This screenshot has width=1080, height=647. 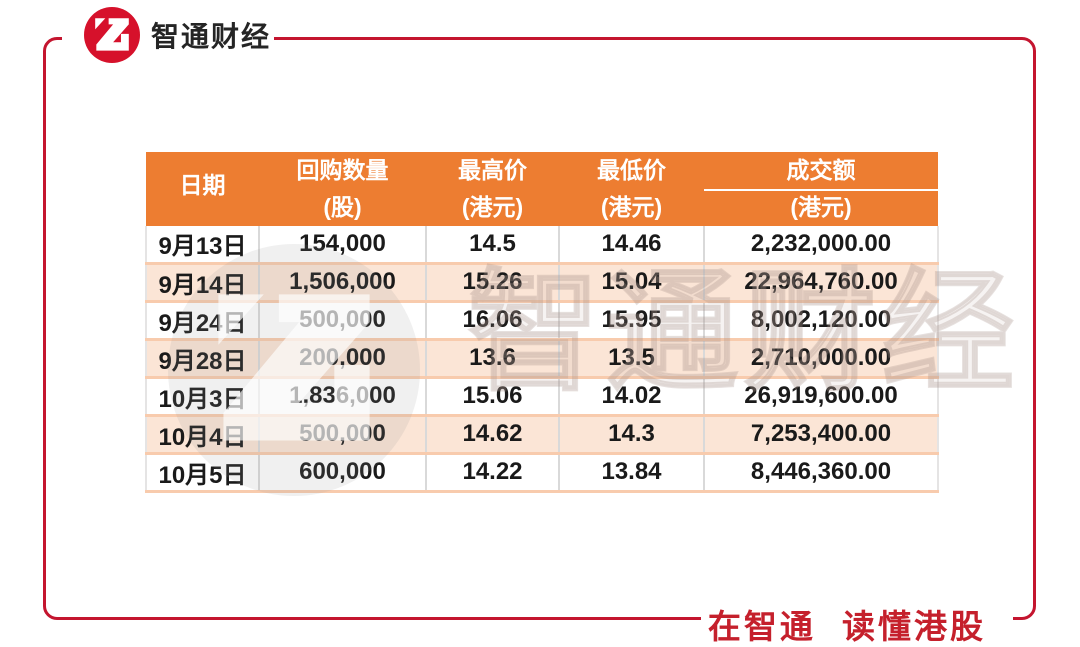 I want to click on date-cell: 10月3日, so click(x=202, y=397).